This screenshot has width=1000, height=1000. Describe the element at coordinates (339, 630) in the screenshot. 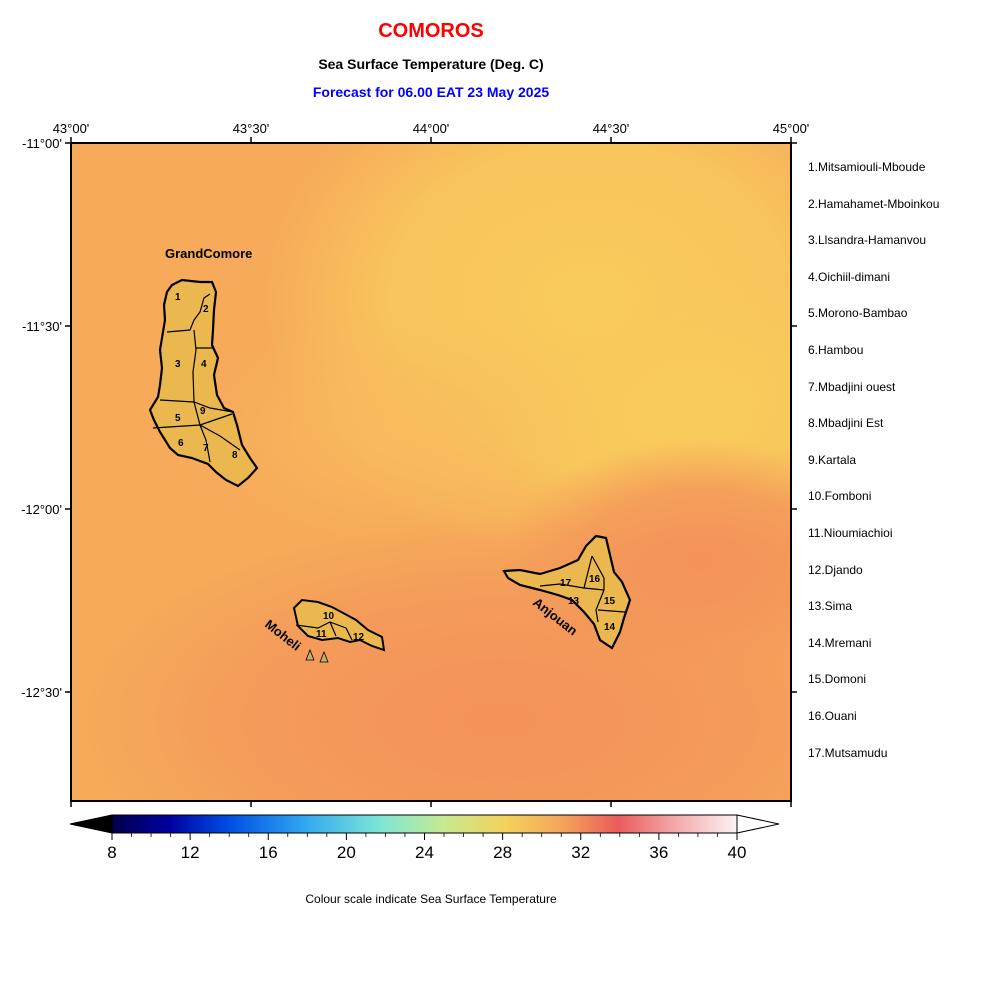

I see `moheli-island` at that location.